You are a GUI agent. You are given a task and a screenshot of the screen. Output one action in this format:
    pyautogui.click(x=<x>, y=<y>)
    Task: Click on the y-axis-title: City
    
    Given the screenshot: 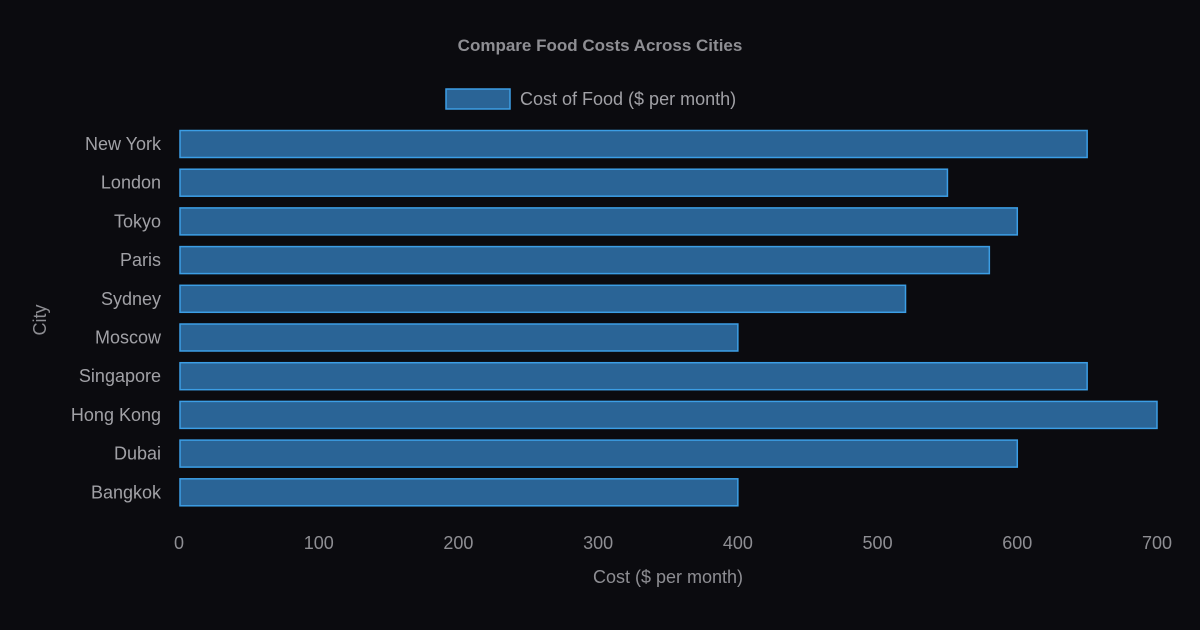 What is the action you would take?
    pyautogui.click(x=40, y=320)
    